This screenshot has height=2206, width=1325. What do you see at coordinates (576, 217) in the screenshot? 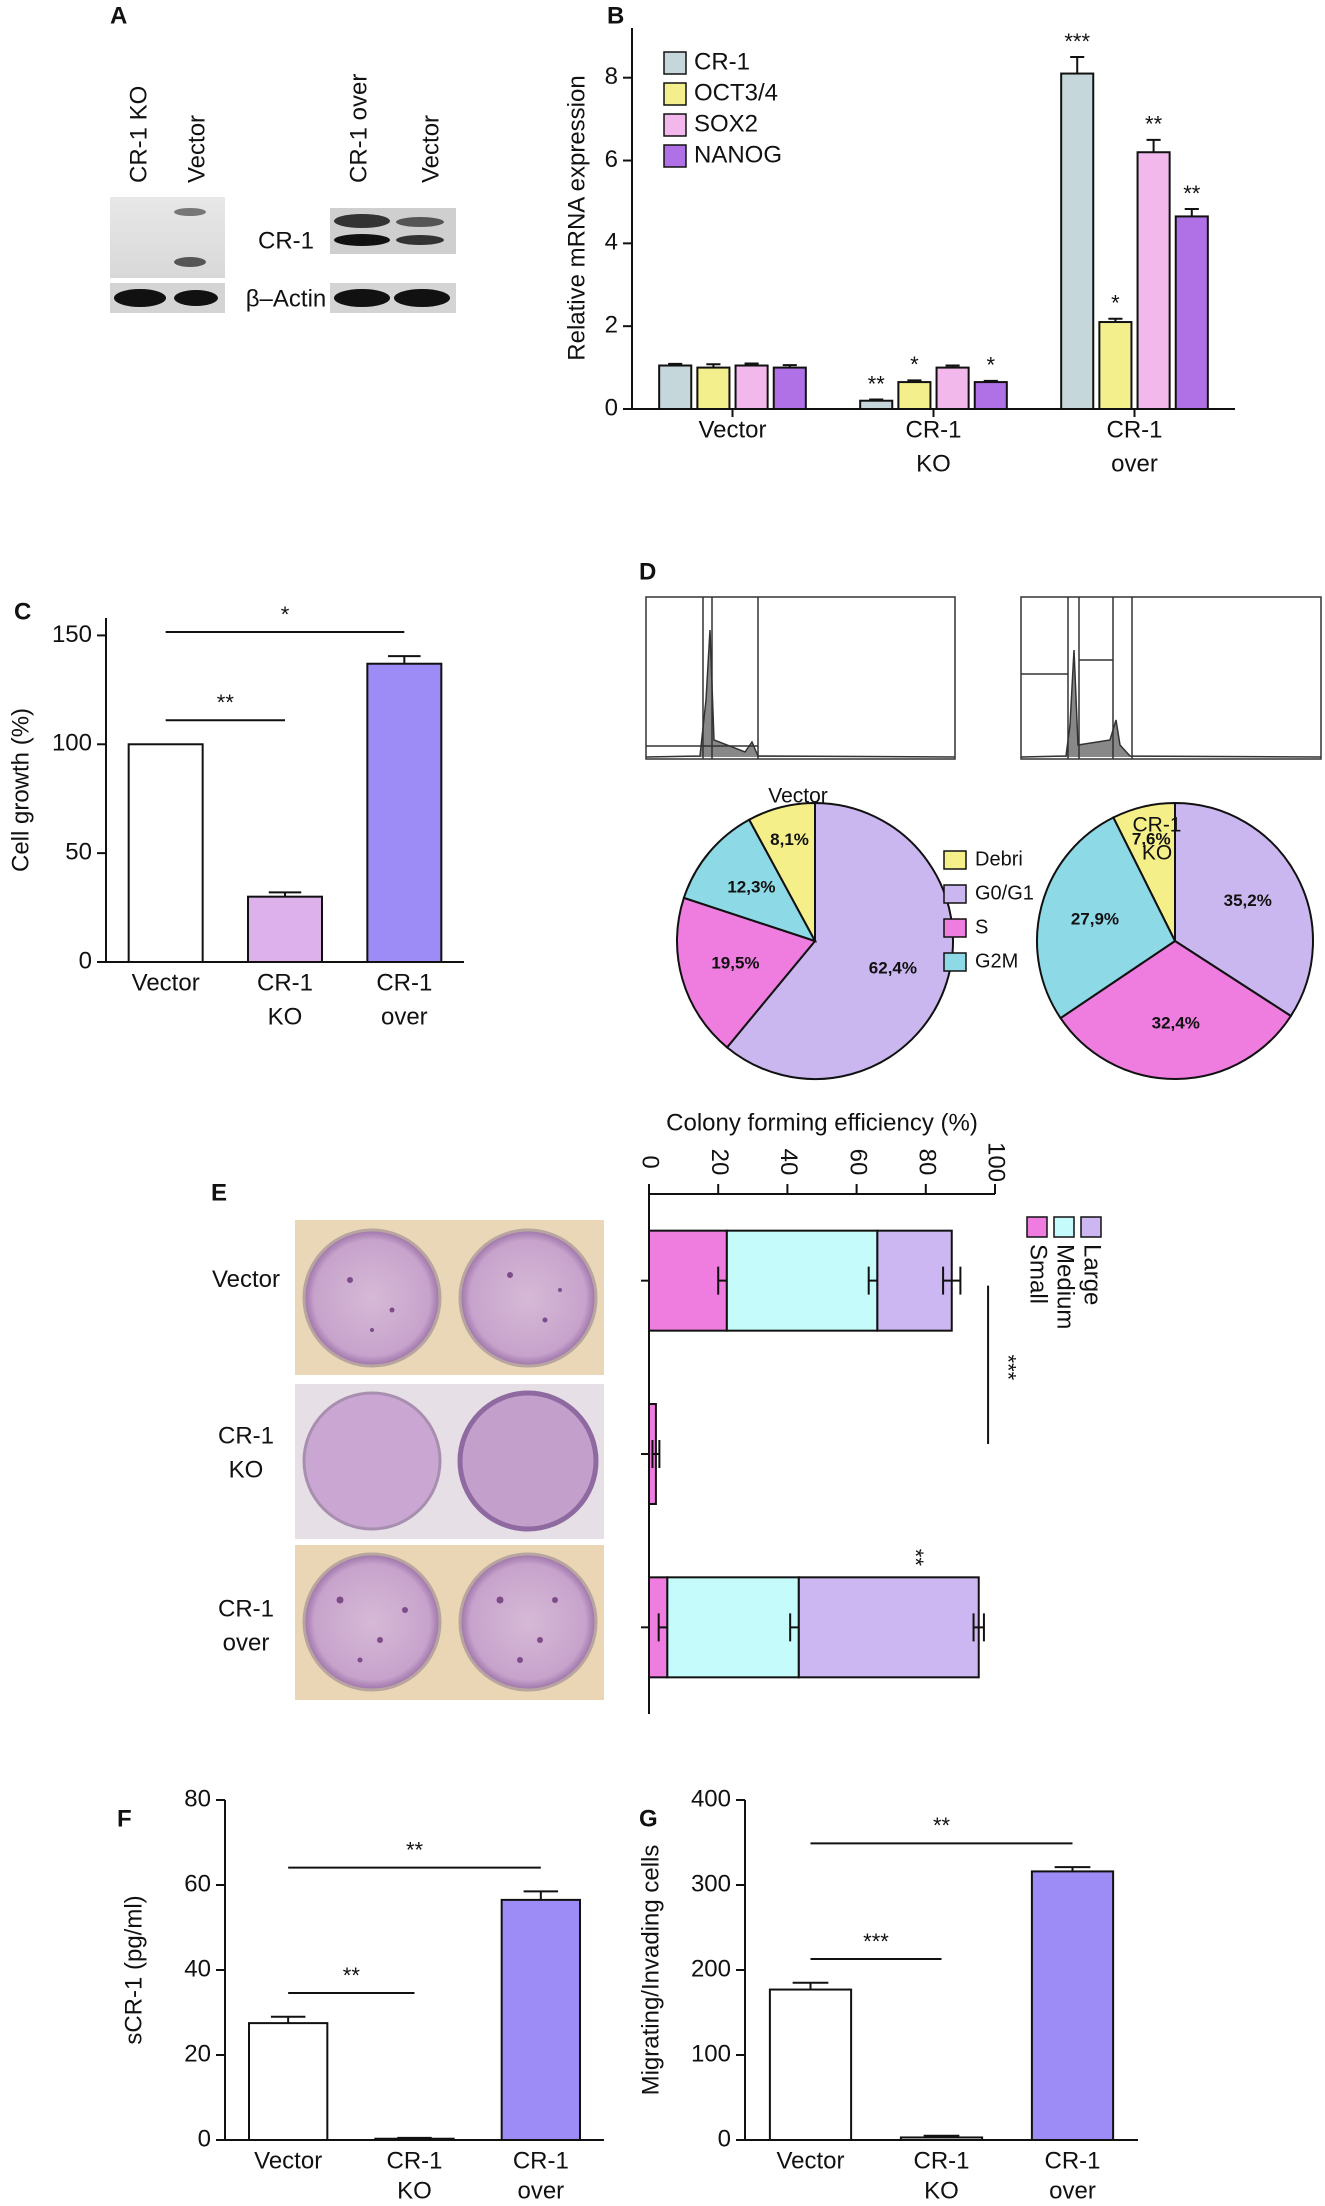
I see `y-axis-label: Relative mRNA expression` at bounding box center [576, 217].